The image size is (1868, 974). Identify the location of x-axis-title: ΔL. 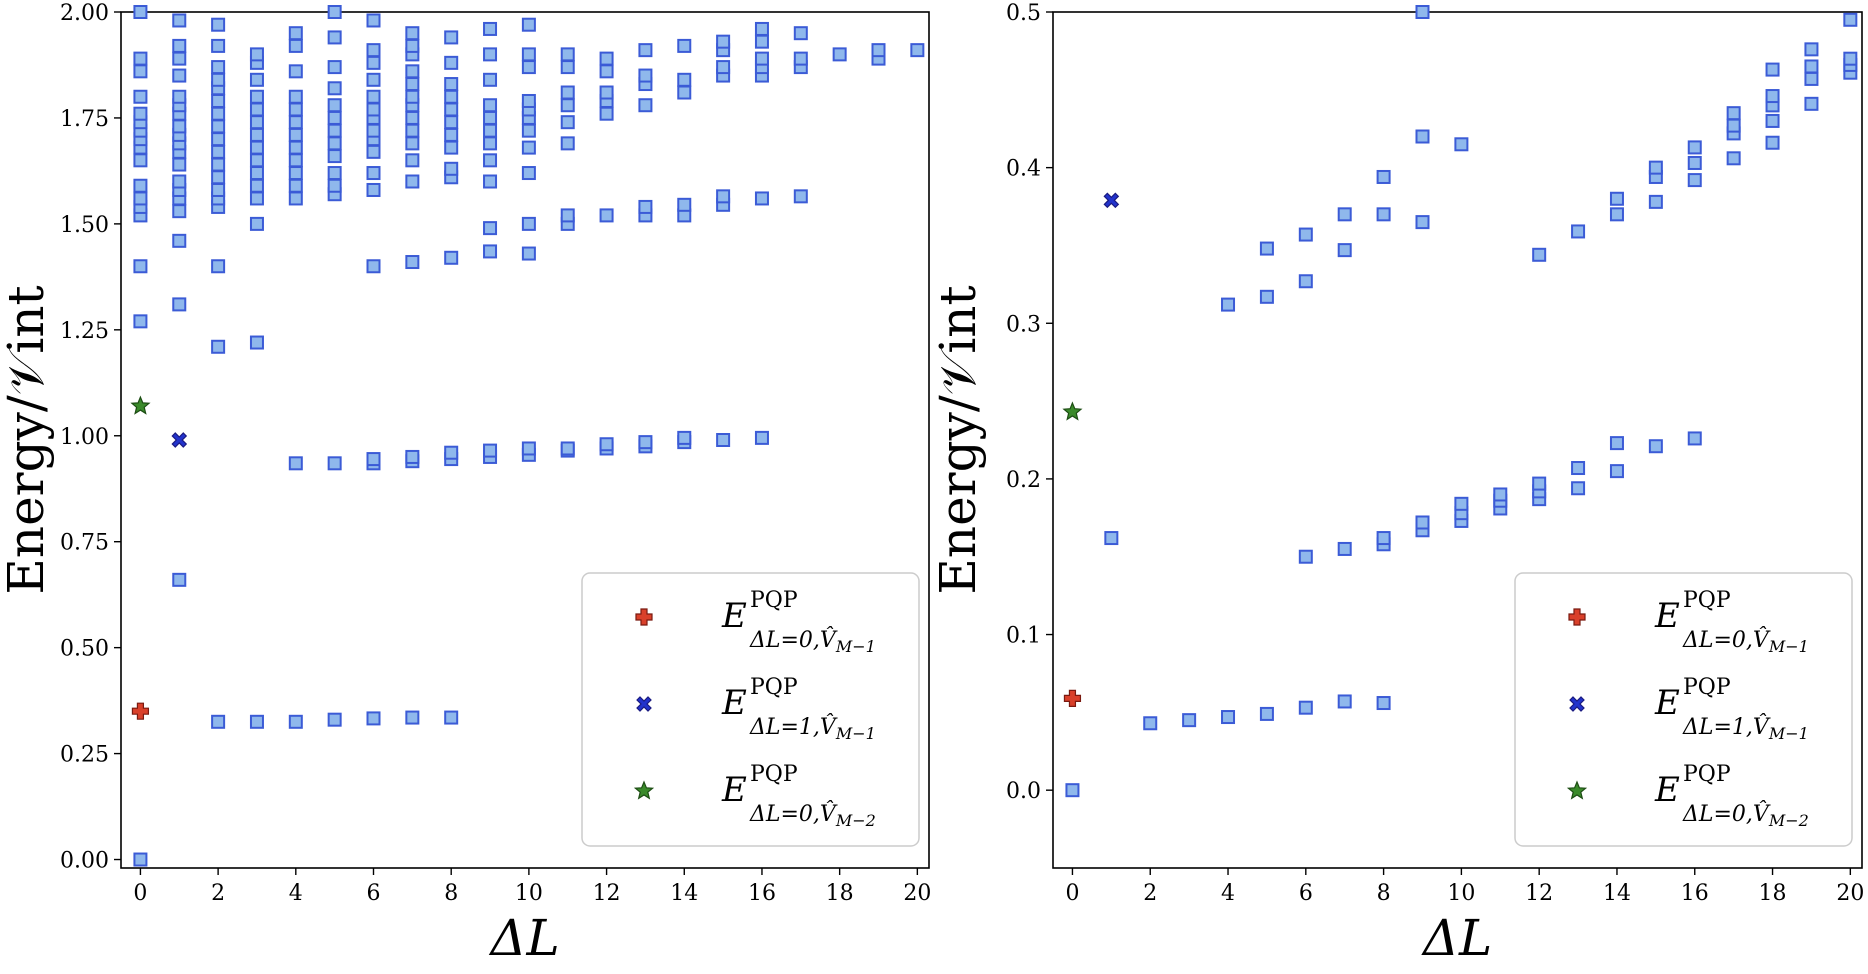
(523, 938).